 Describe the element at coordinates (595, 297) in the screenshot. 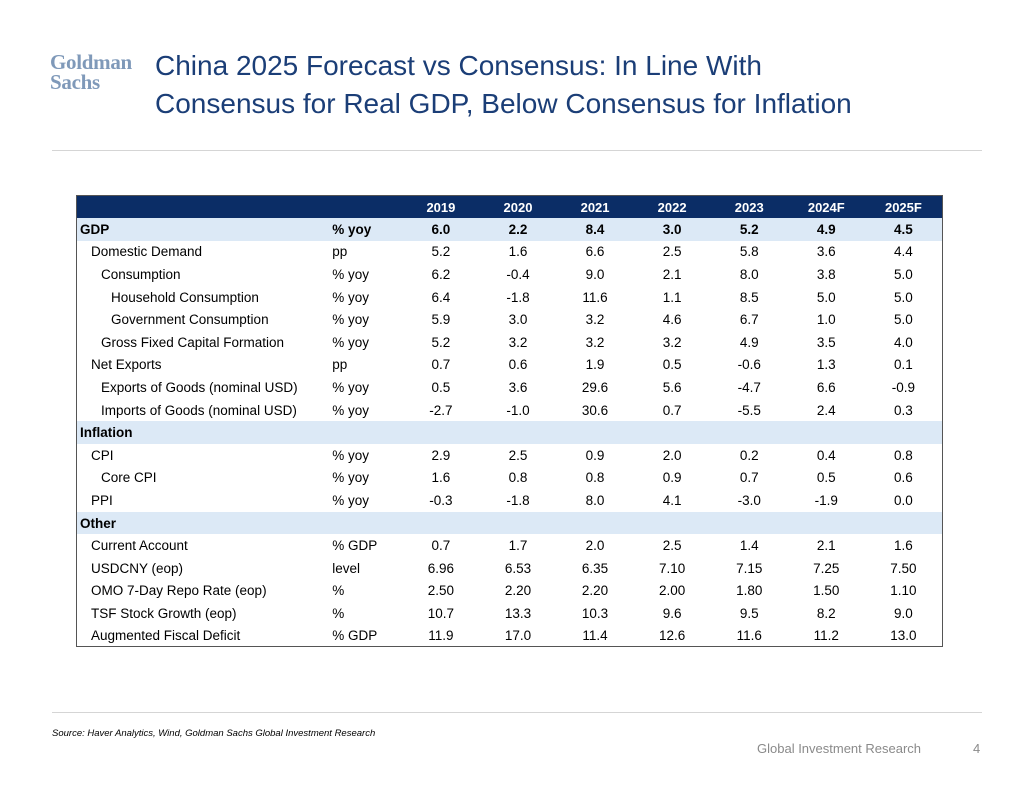

I see `value-cell: 11.6` at that location.